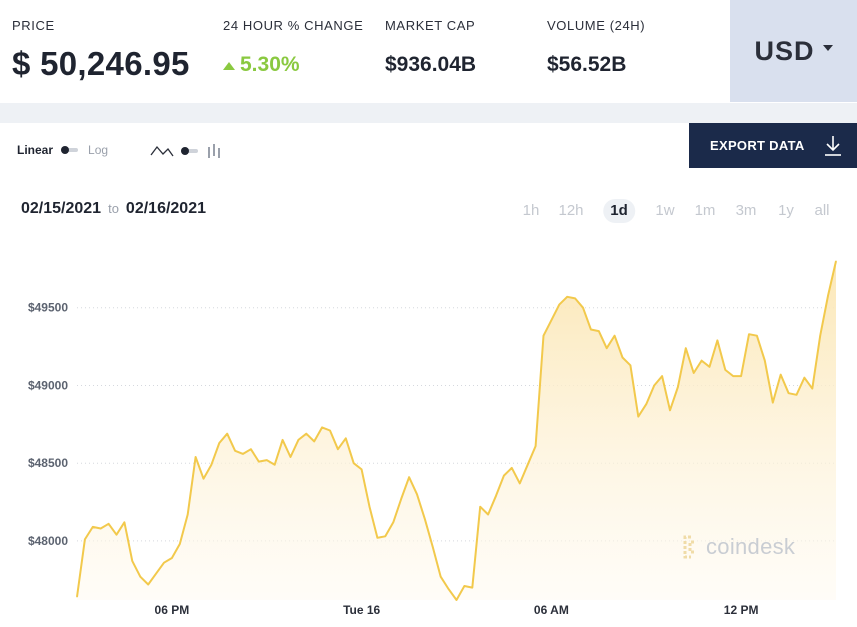  I want to click on volume-value: $56.52B, so click(587, 64).